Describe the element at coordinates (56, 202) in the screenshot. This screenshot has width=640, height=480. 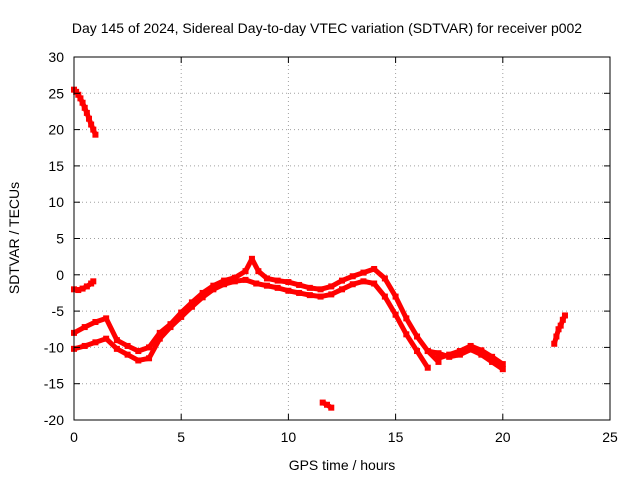
I see `y-tick-label: 10` at that location.